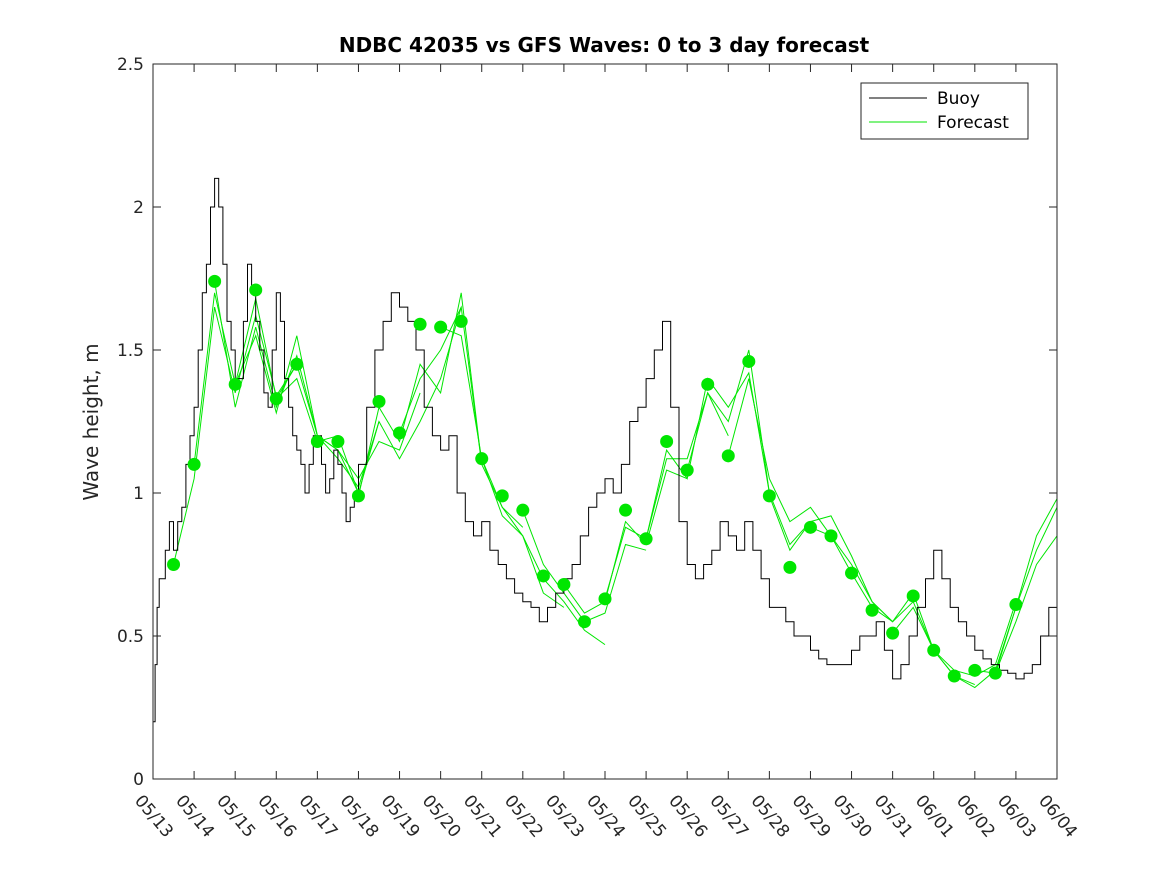 This screenshot has width=1167, height=875. Describe the element at coordinates (138, 208) in the screenshot. I see `y-tick-label: 2` at that location.